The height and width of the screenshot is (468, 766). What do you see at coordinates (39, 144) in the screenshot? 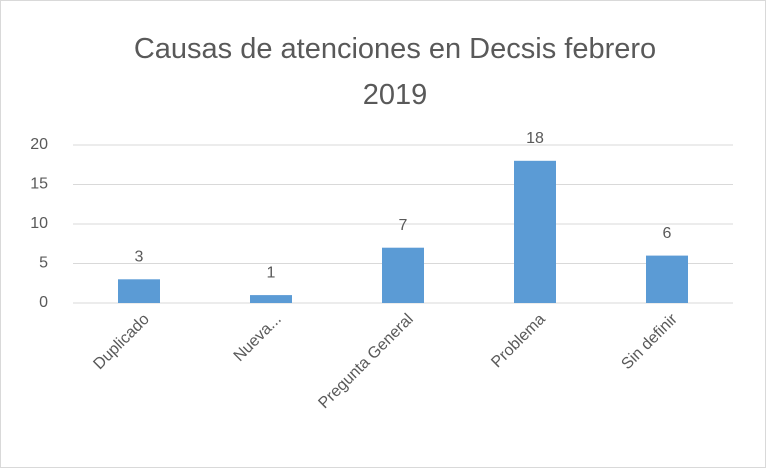
I see `y-tick-label: 20` at bounding box center [39, 144].